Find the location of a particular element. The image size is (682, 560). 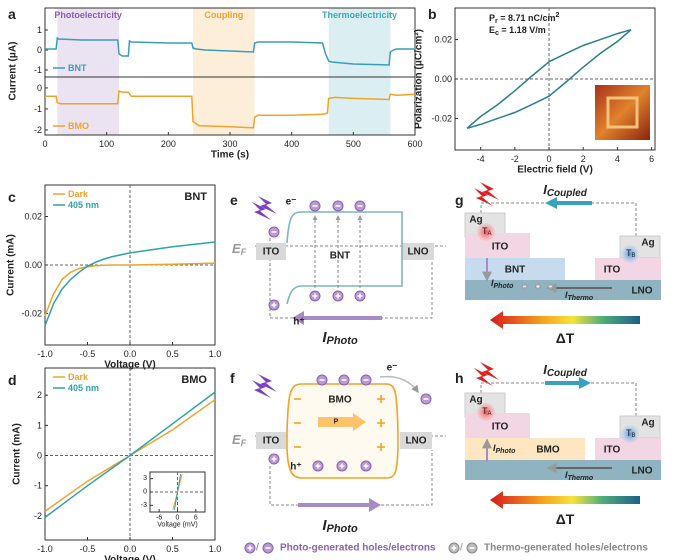

x-tick-label: 500 is located at coordinates (353, 144).